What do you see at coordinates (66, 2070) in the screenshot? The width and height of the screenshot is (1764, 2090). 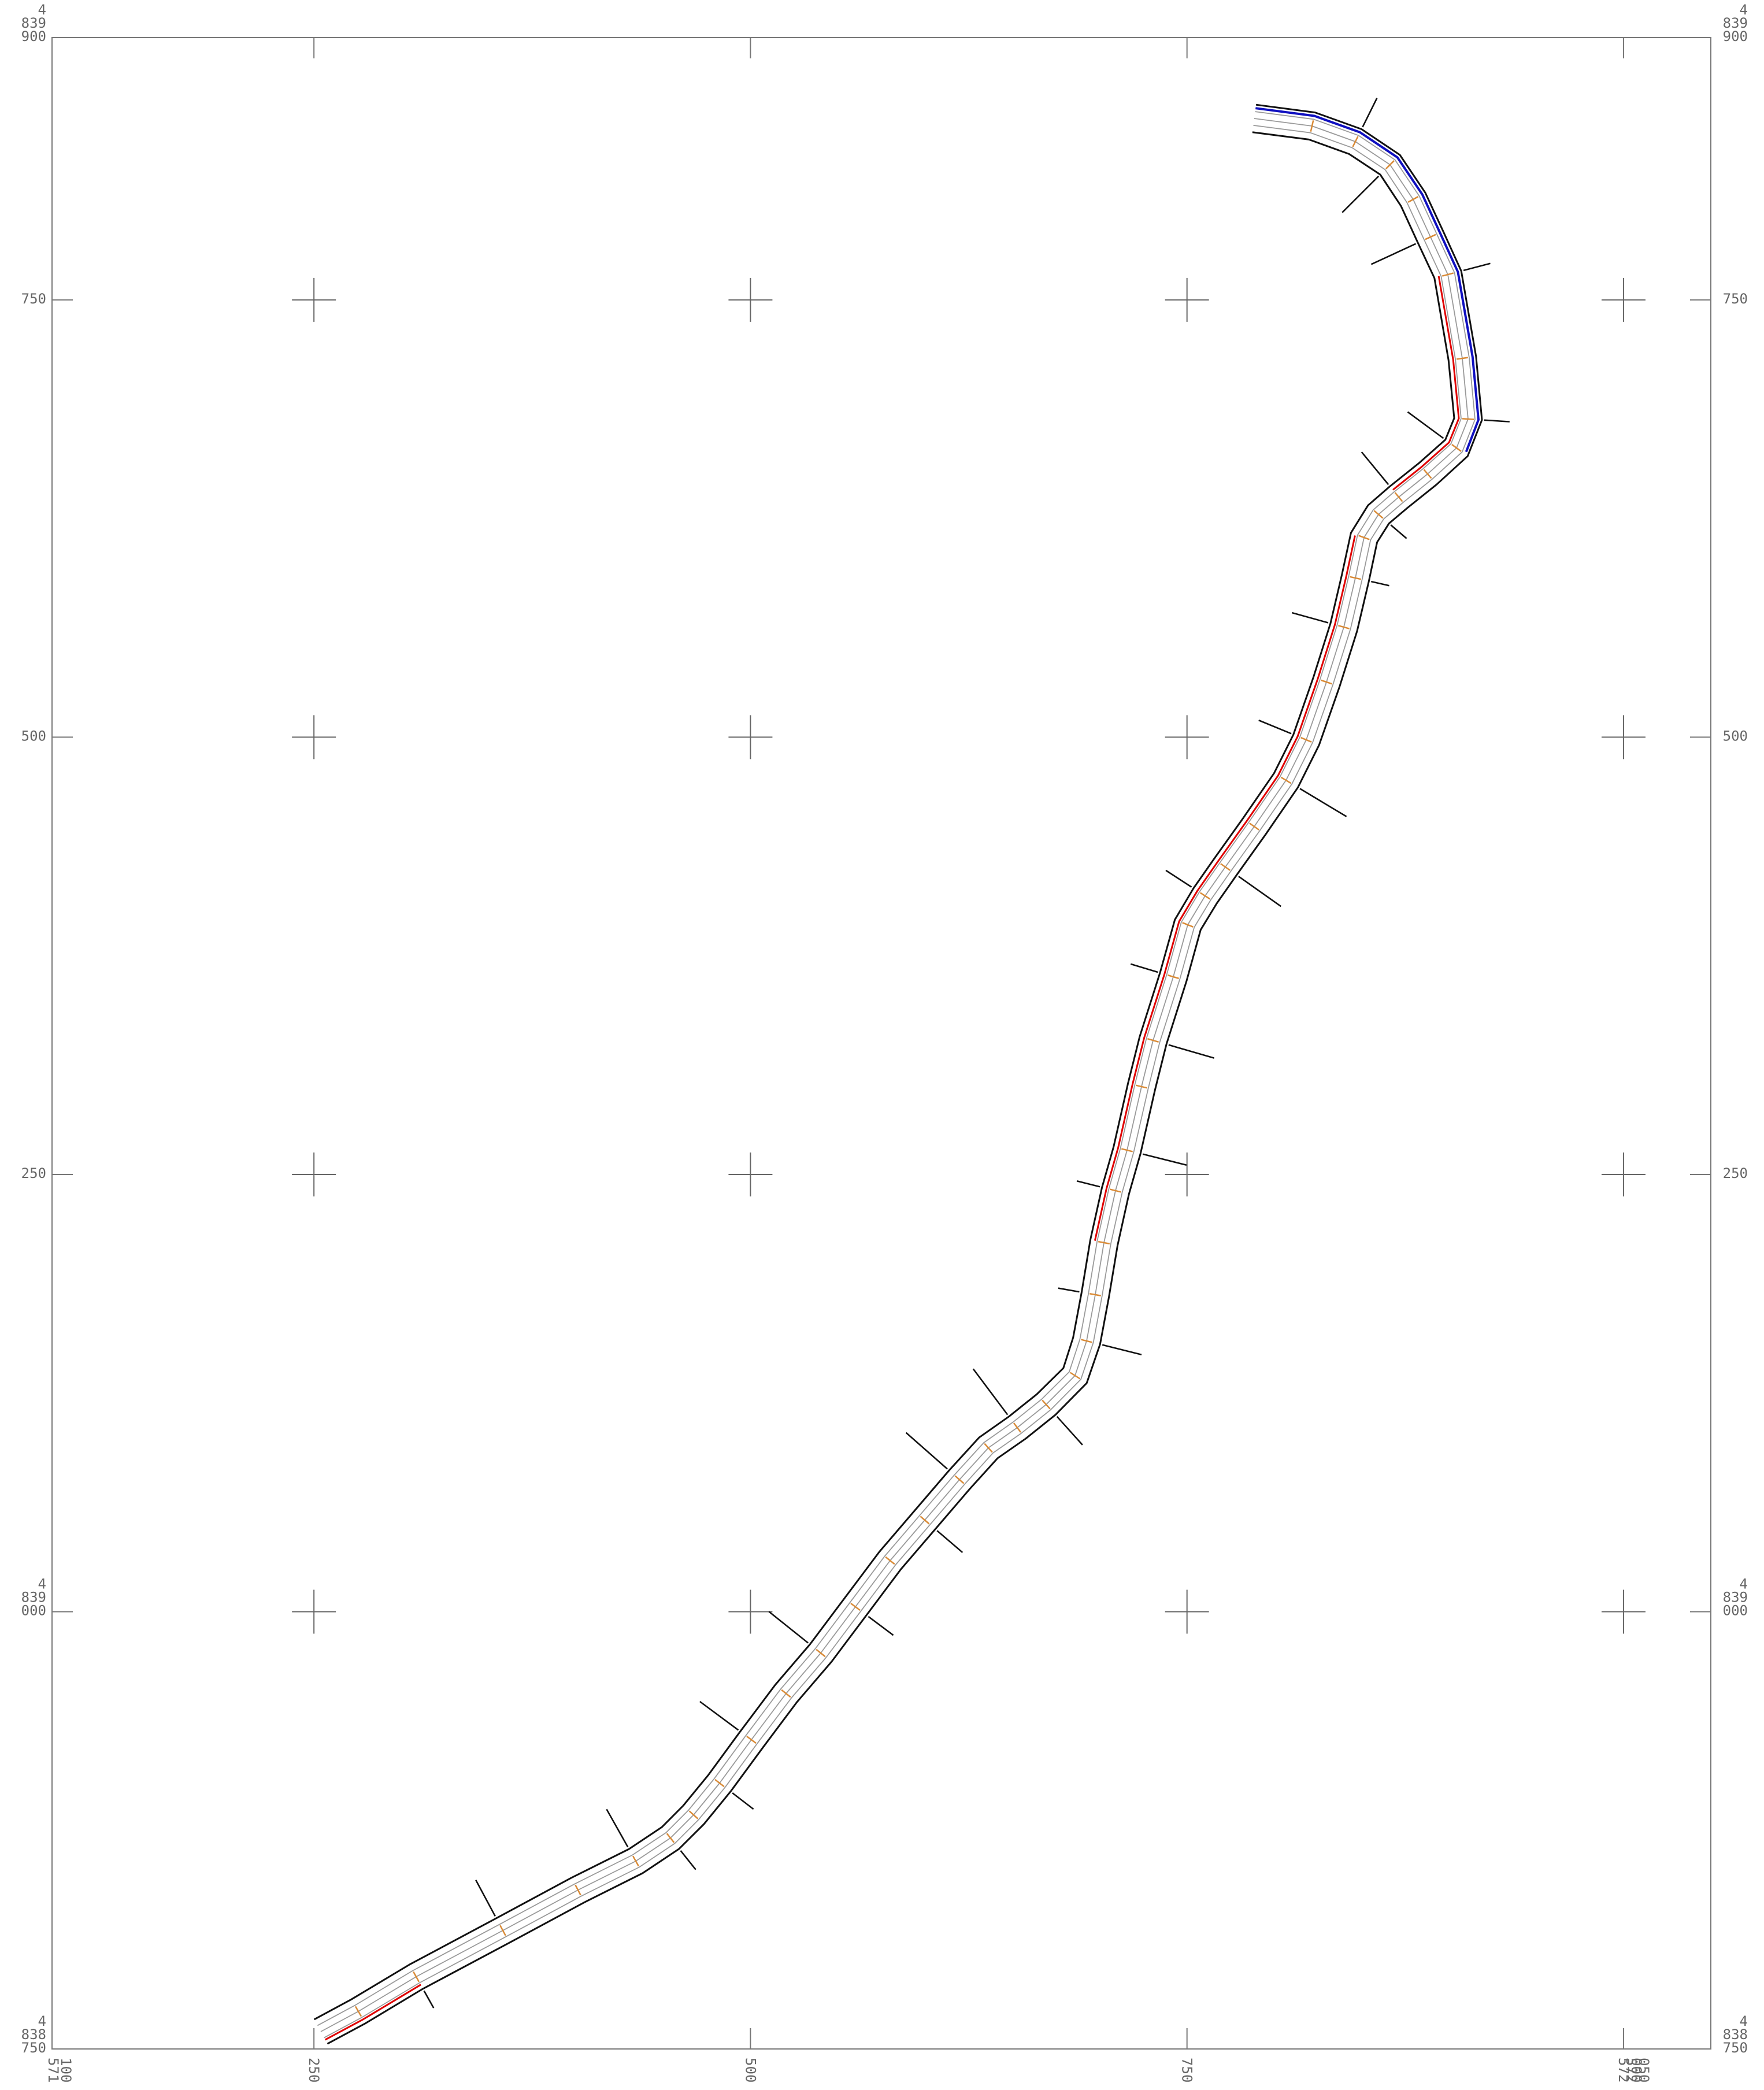 I see `easting-corner-label: 100` at bounding box center [66, 2070].